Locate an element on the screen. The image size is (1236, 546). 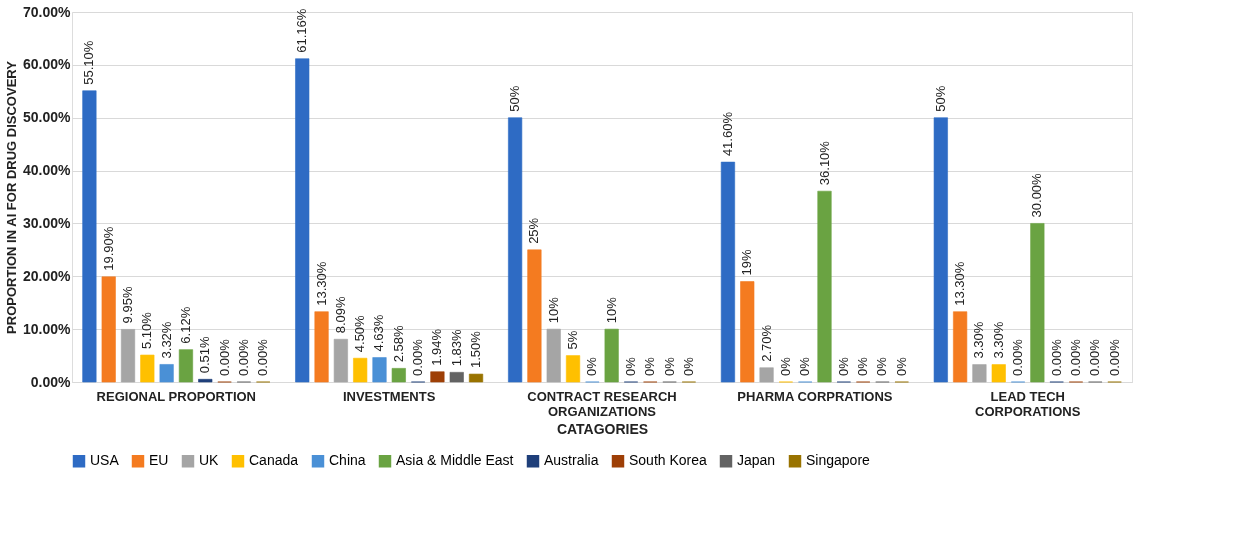
legend-label: EU is located at coordinates (159, 460).